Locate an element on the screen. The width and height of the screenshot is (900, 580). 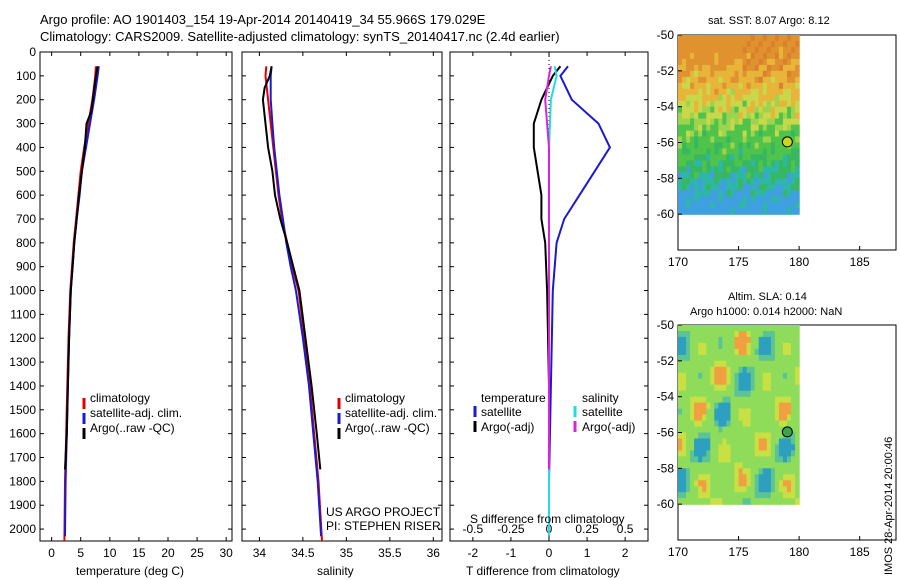
legend-s-satellite: satellite is located at coordinates (602, 412).